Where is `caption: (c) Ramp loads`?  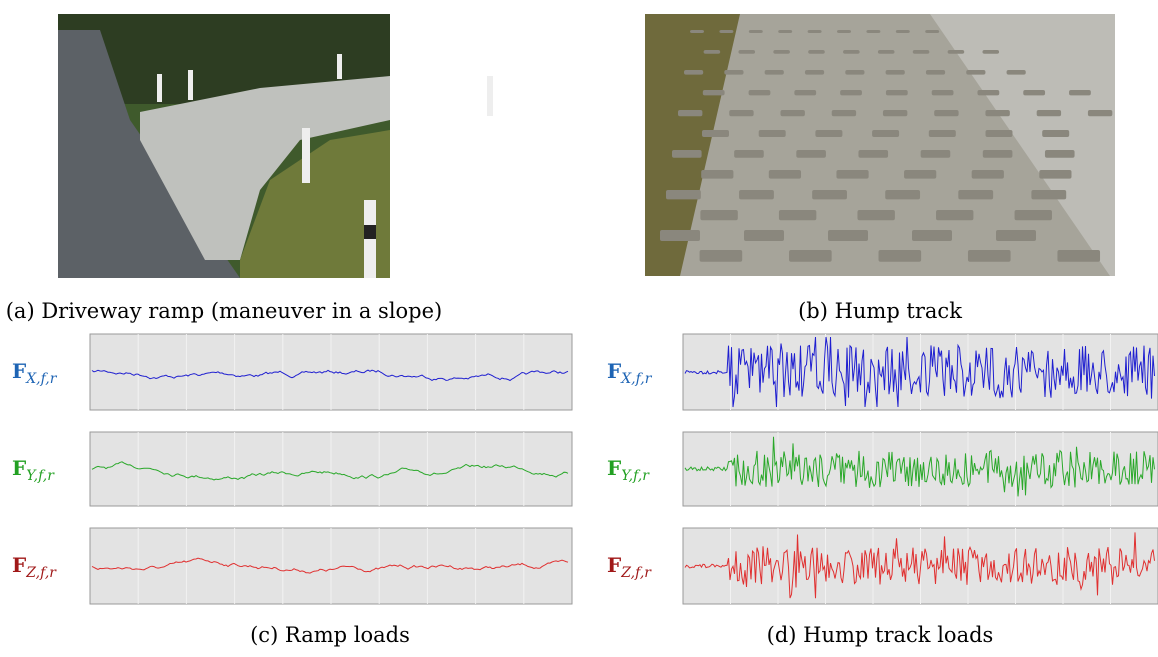
caption: (c) Ramp loads is located at coordinates (330, 635).